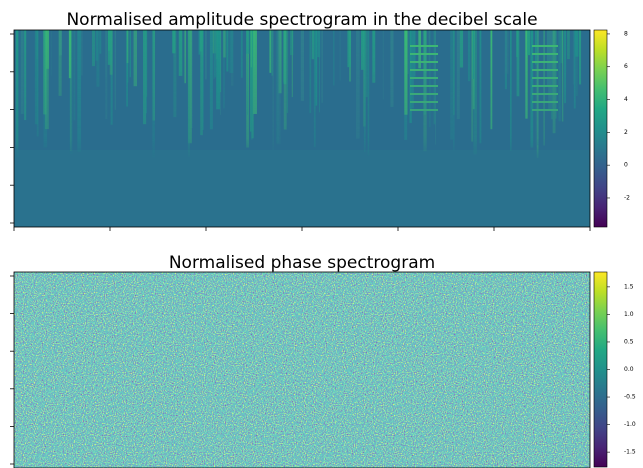 Image resolution: width=643 pixels, height=468 pixels. What do you see at coordinates (626, 165) in the screenshot?
I see `colorbar-tick-label: 0` at bounding box center [626, 165].